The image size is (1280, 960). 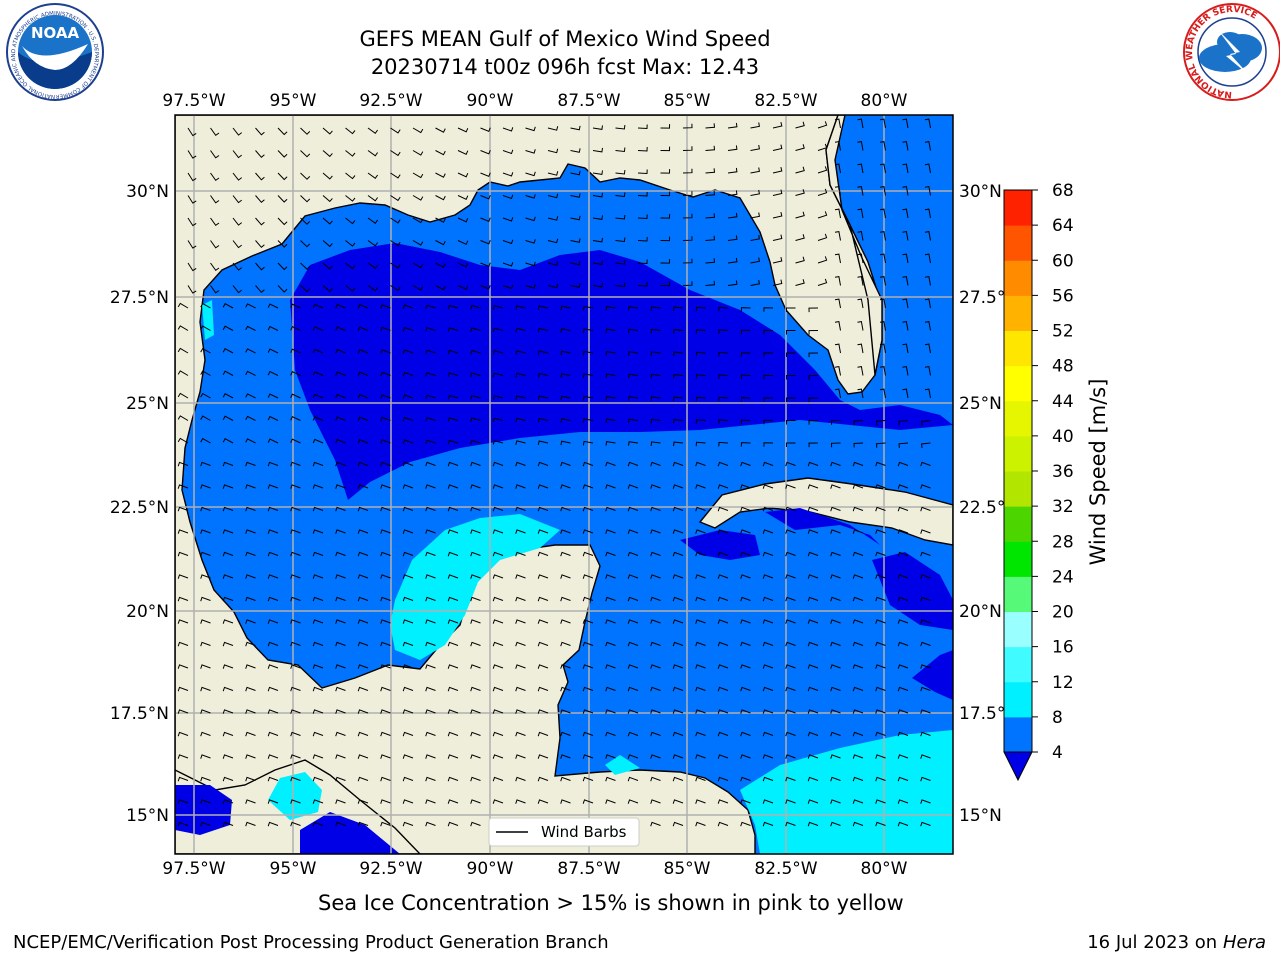 What do you see at coordinates (1018, 766) in the screenshot?
I see `colorbar-extend-arrow` at bounding box center [1018, 766].